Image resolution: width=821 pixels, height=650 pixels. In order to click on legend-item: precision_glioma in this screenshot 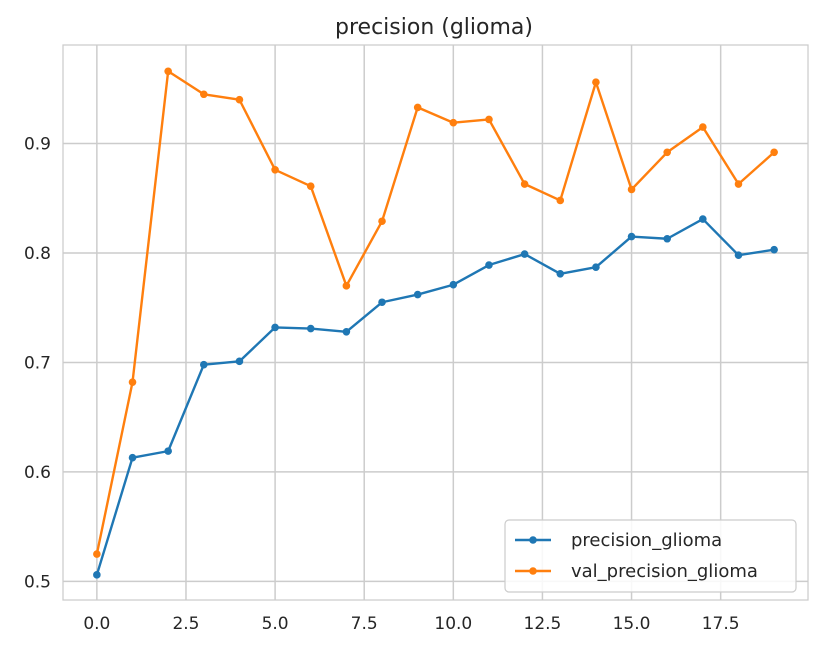, I will do `click(618, 540)`.